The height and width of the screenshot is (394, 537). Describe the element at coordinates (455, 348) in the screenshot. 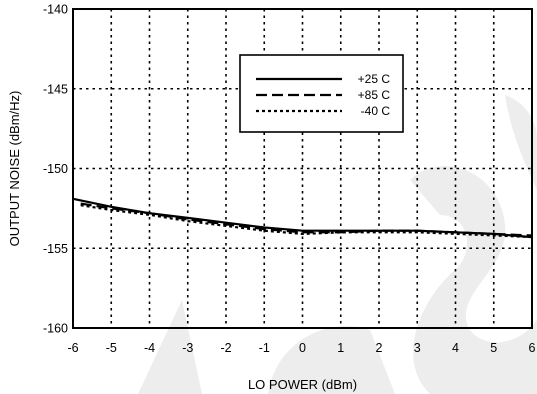

I see `x-tick-label: 4` at that location.